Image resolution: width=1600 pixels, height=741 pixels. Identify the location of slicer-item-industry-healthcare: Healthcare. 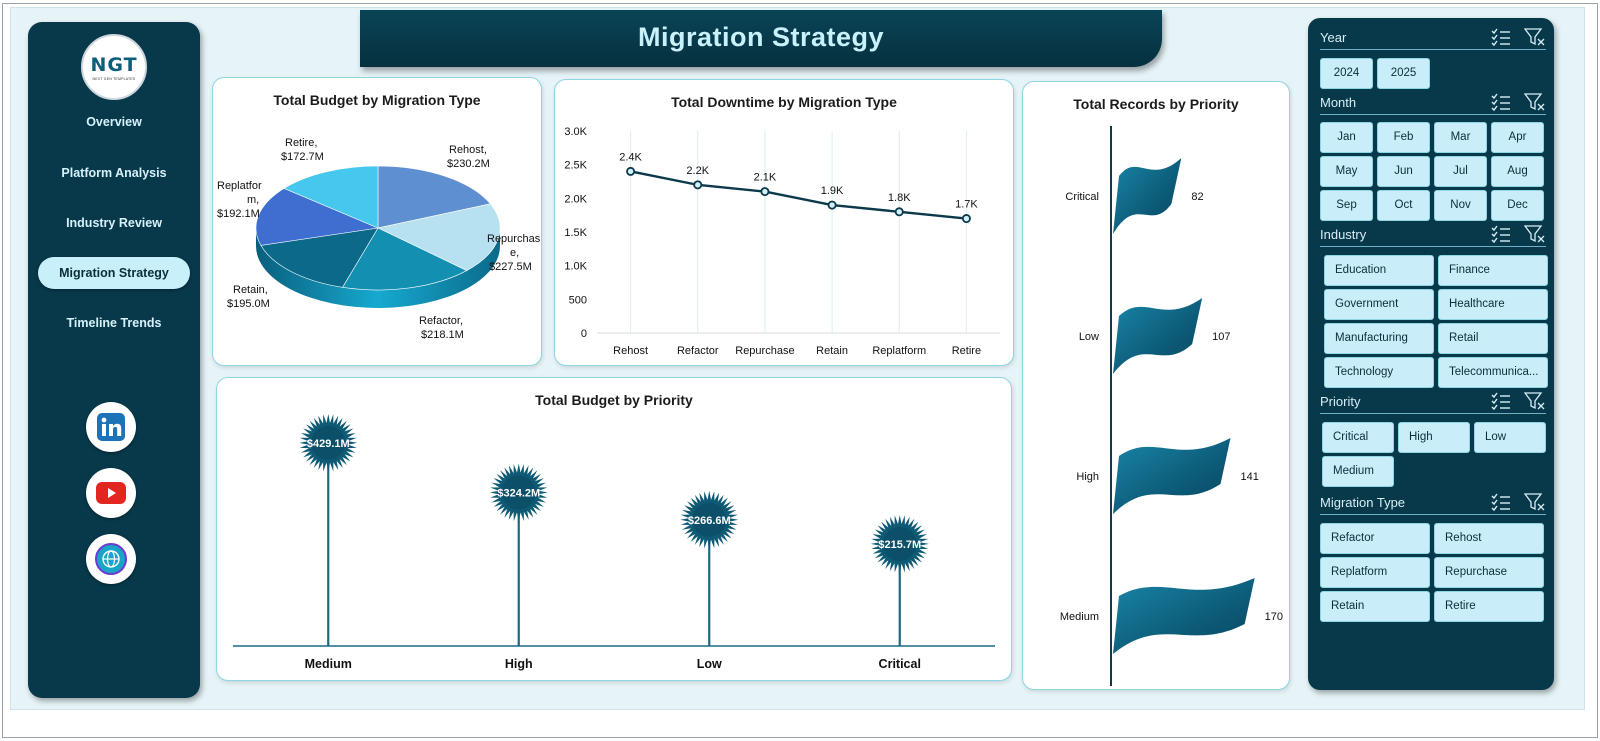
(1493, 304).